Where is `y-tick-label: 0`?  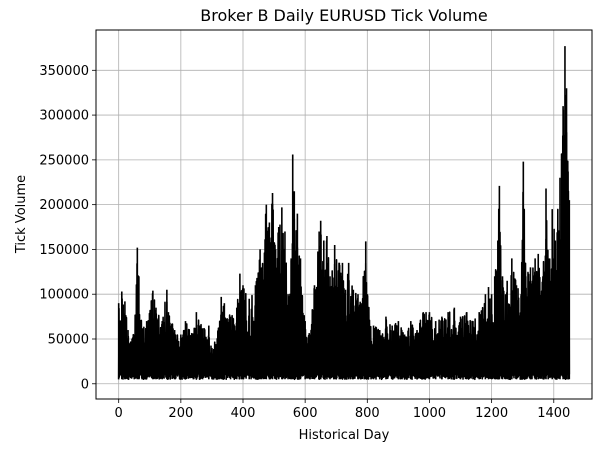 y-tick-label: 0 is located at coordinates (85, 384).